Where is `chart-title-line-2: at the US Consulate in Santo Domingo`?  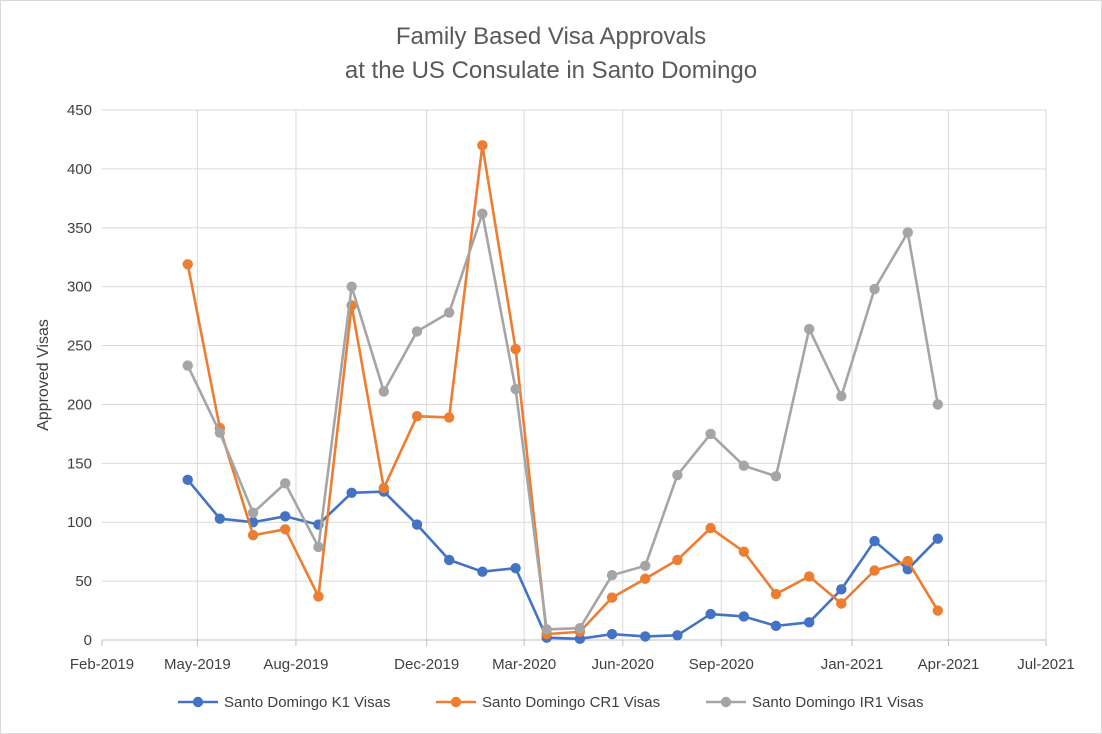
chart-title-line-2: at the US Consulate in Santo Domingo is located at coordinates (551, 70).